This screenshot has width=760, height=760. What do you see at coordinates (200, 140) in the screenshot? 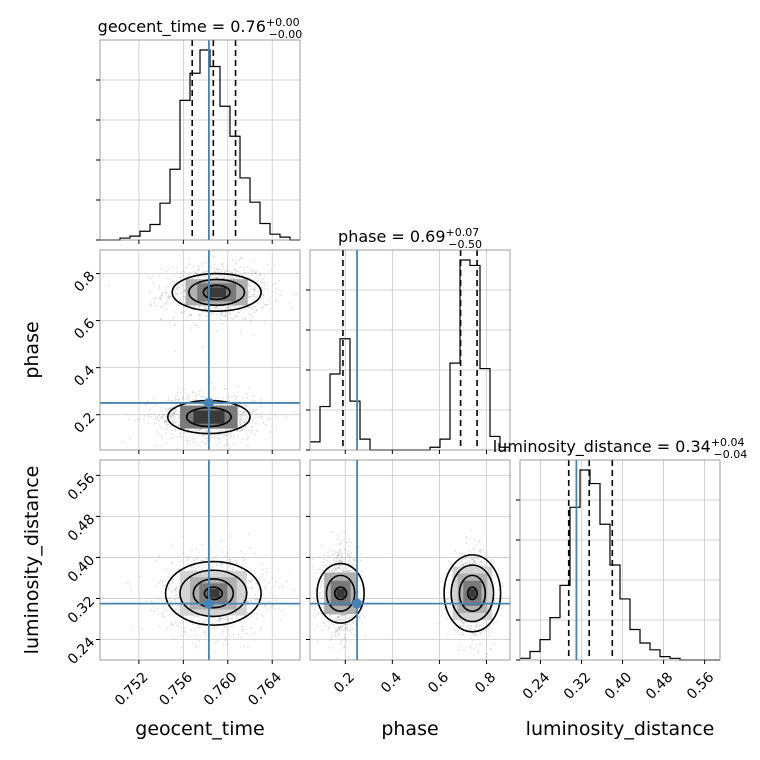
I see `axes-frame` at bounding box center [200, 140].